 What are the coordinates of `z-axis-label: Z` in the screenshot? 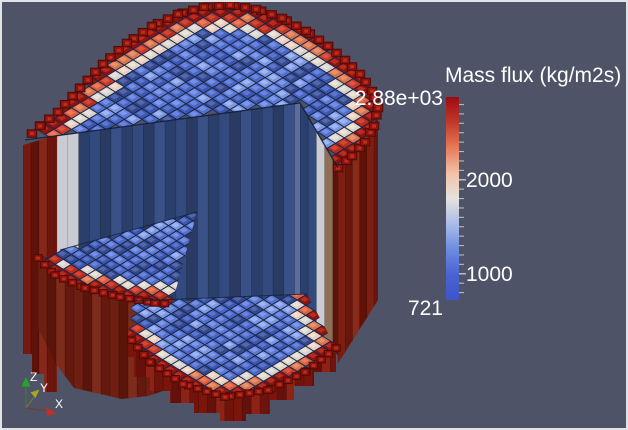 It's located at (33, 377).